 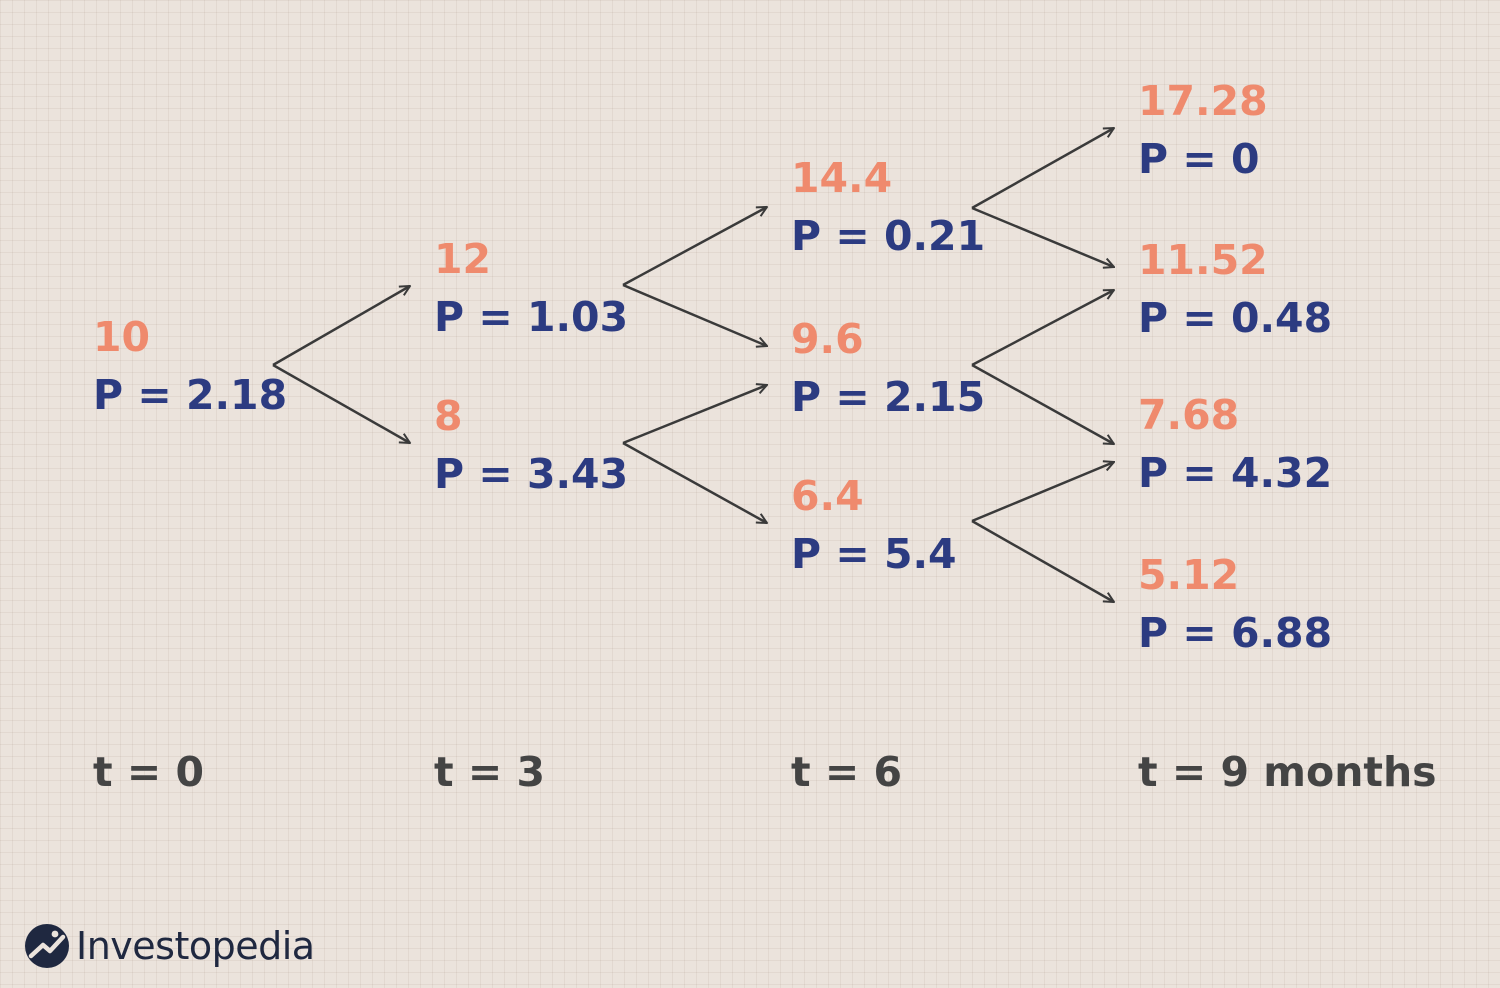 I want to click on arrow-upup-to-n1, so click(x=1042, y=169).